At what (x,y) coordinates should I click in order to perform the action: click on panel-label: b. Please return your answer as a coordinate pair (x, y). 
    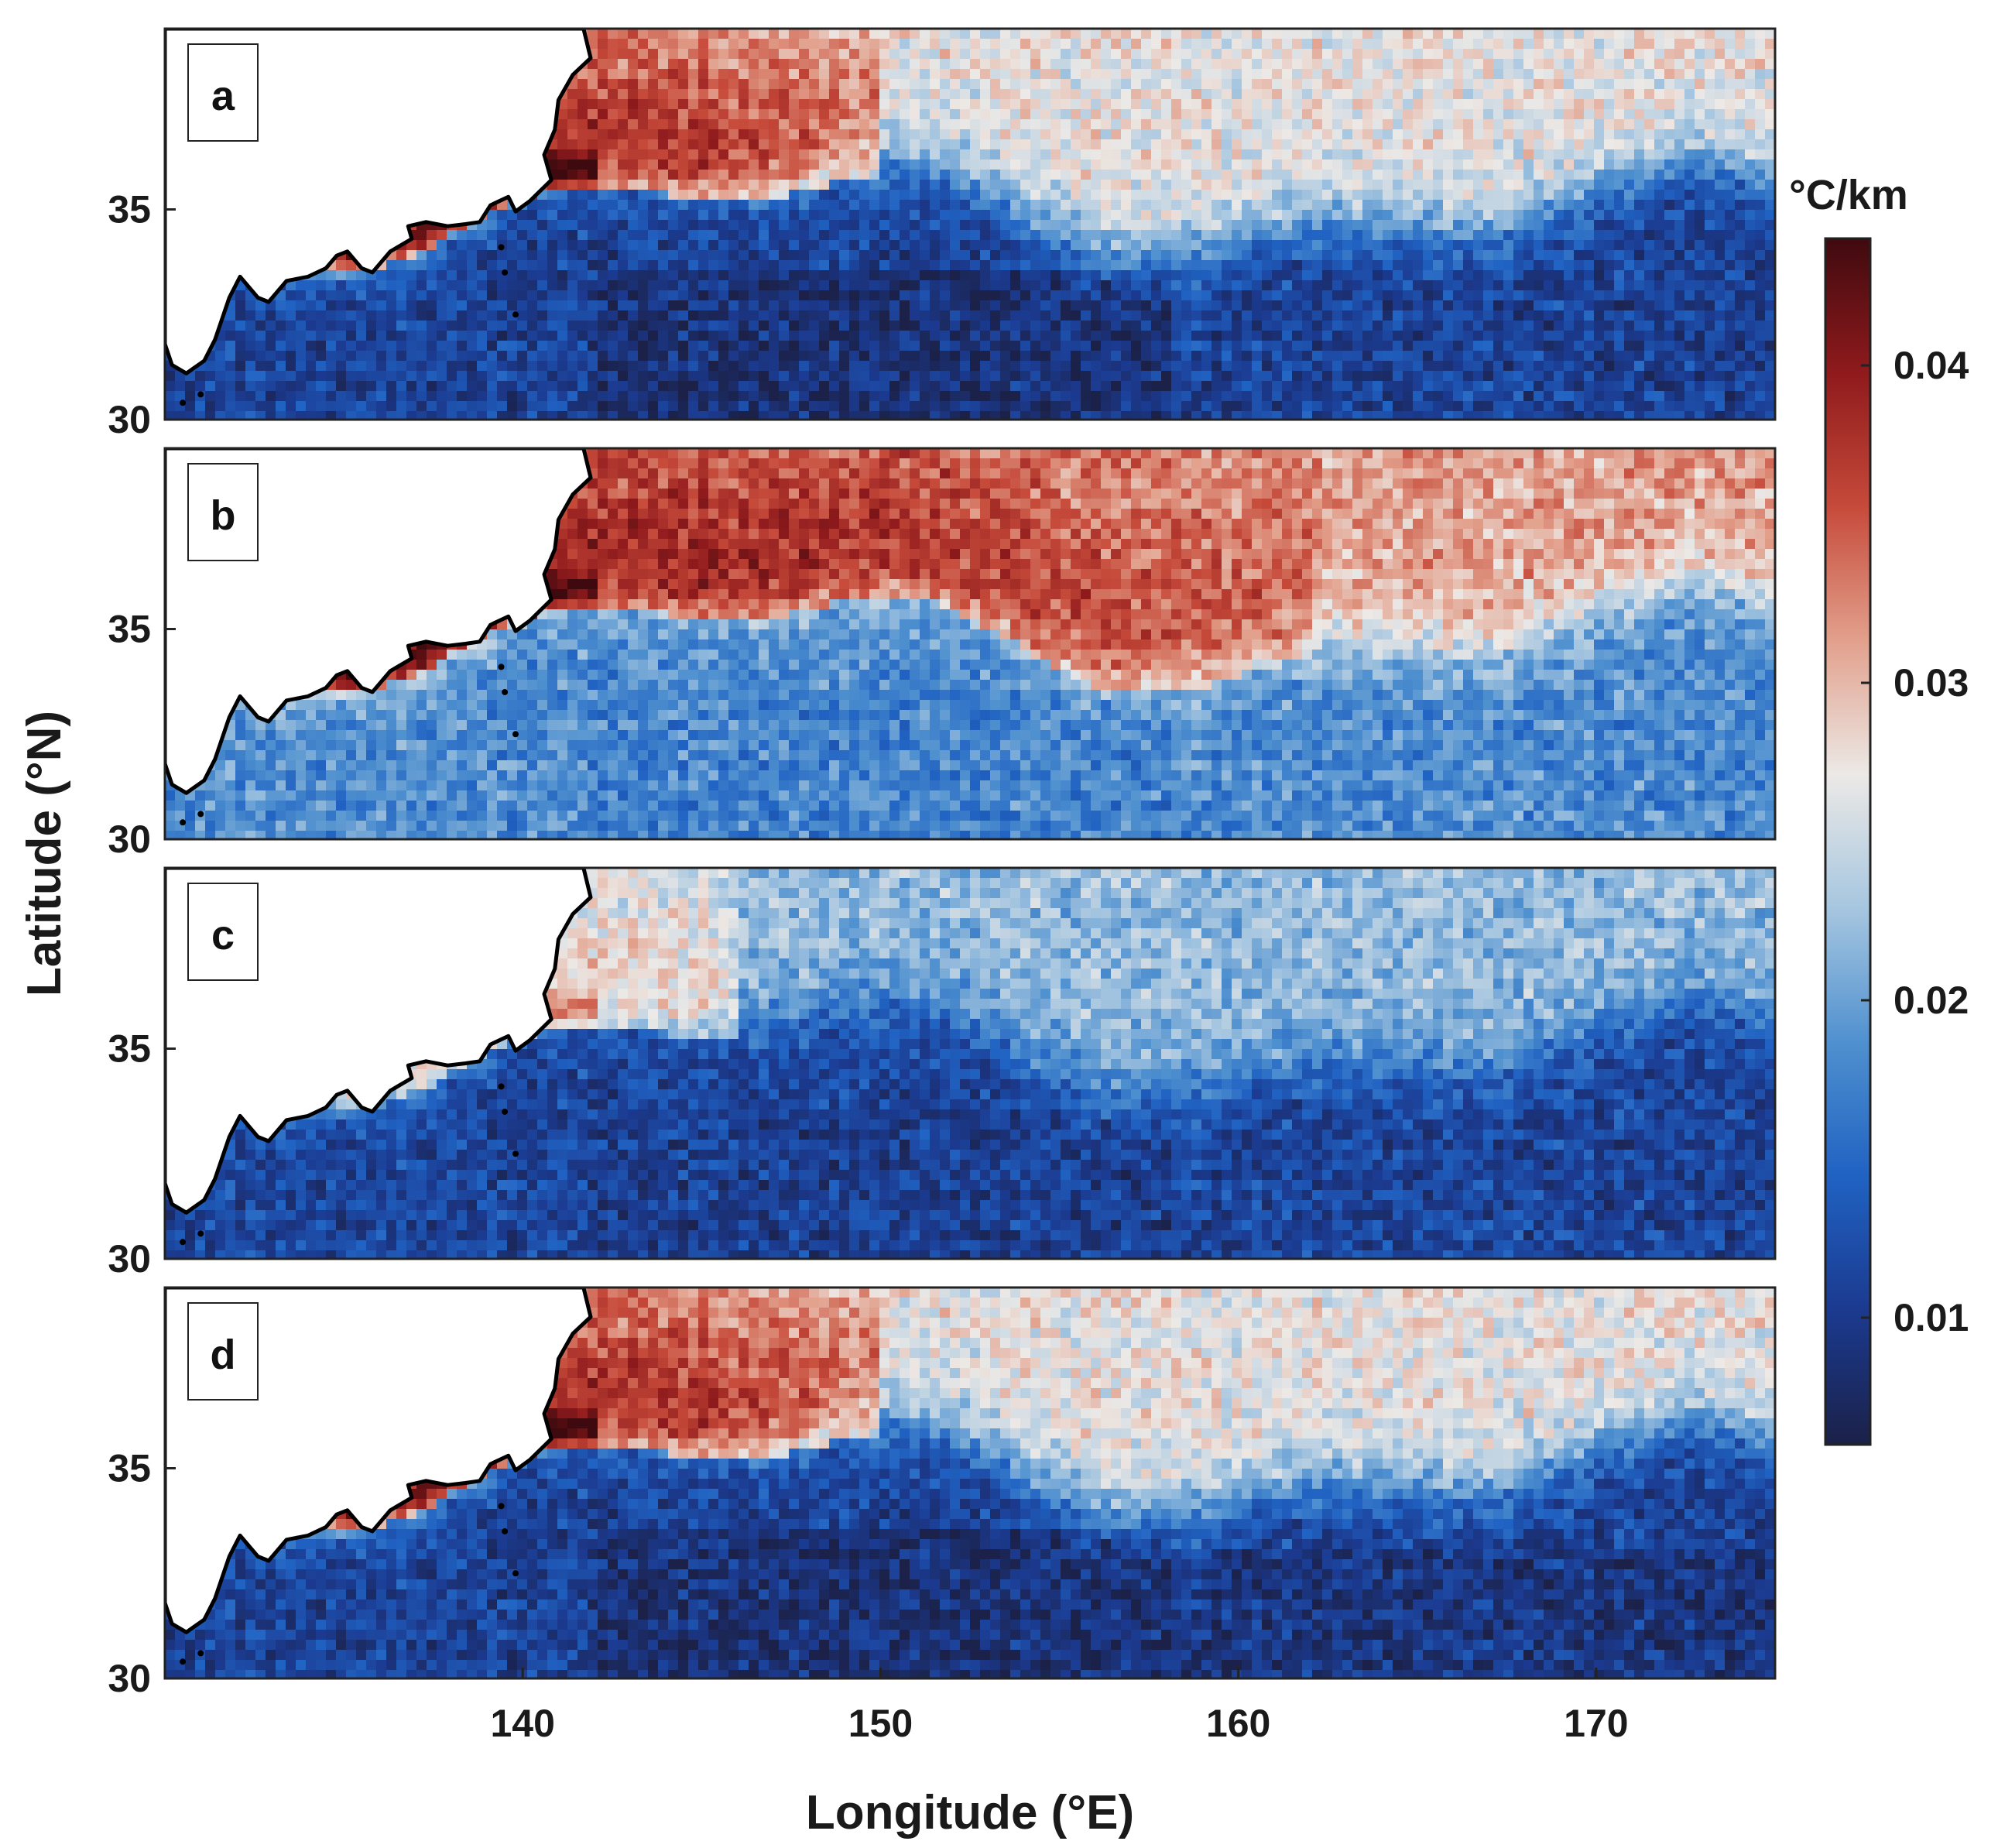
    Looking at the image, I should click on (223, 512).